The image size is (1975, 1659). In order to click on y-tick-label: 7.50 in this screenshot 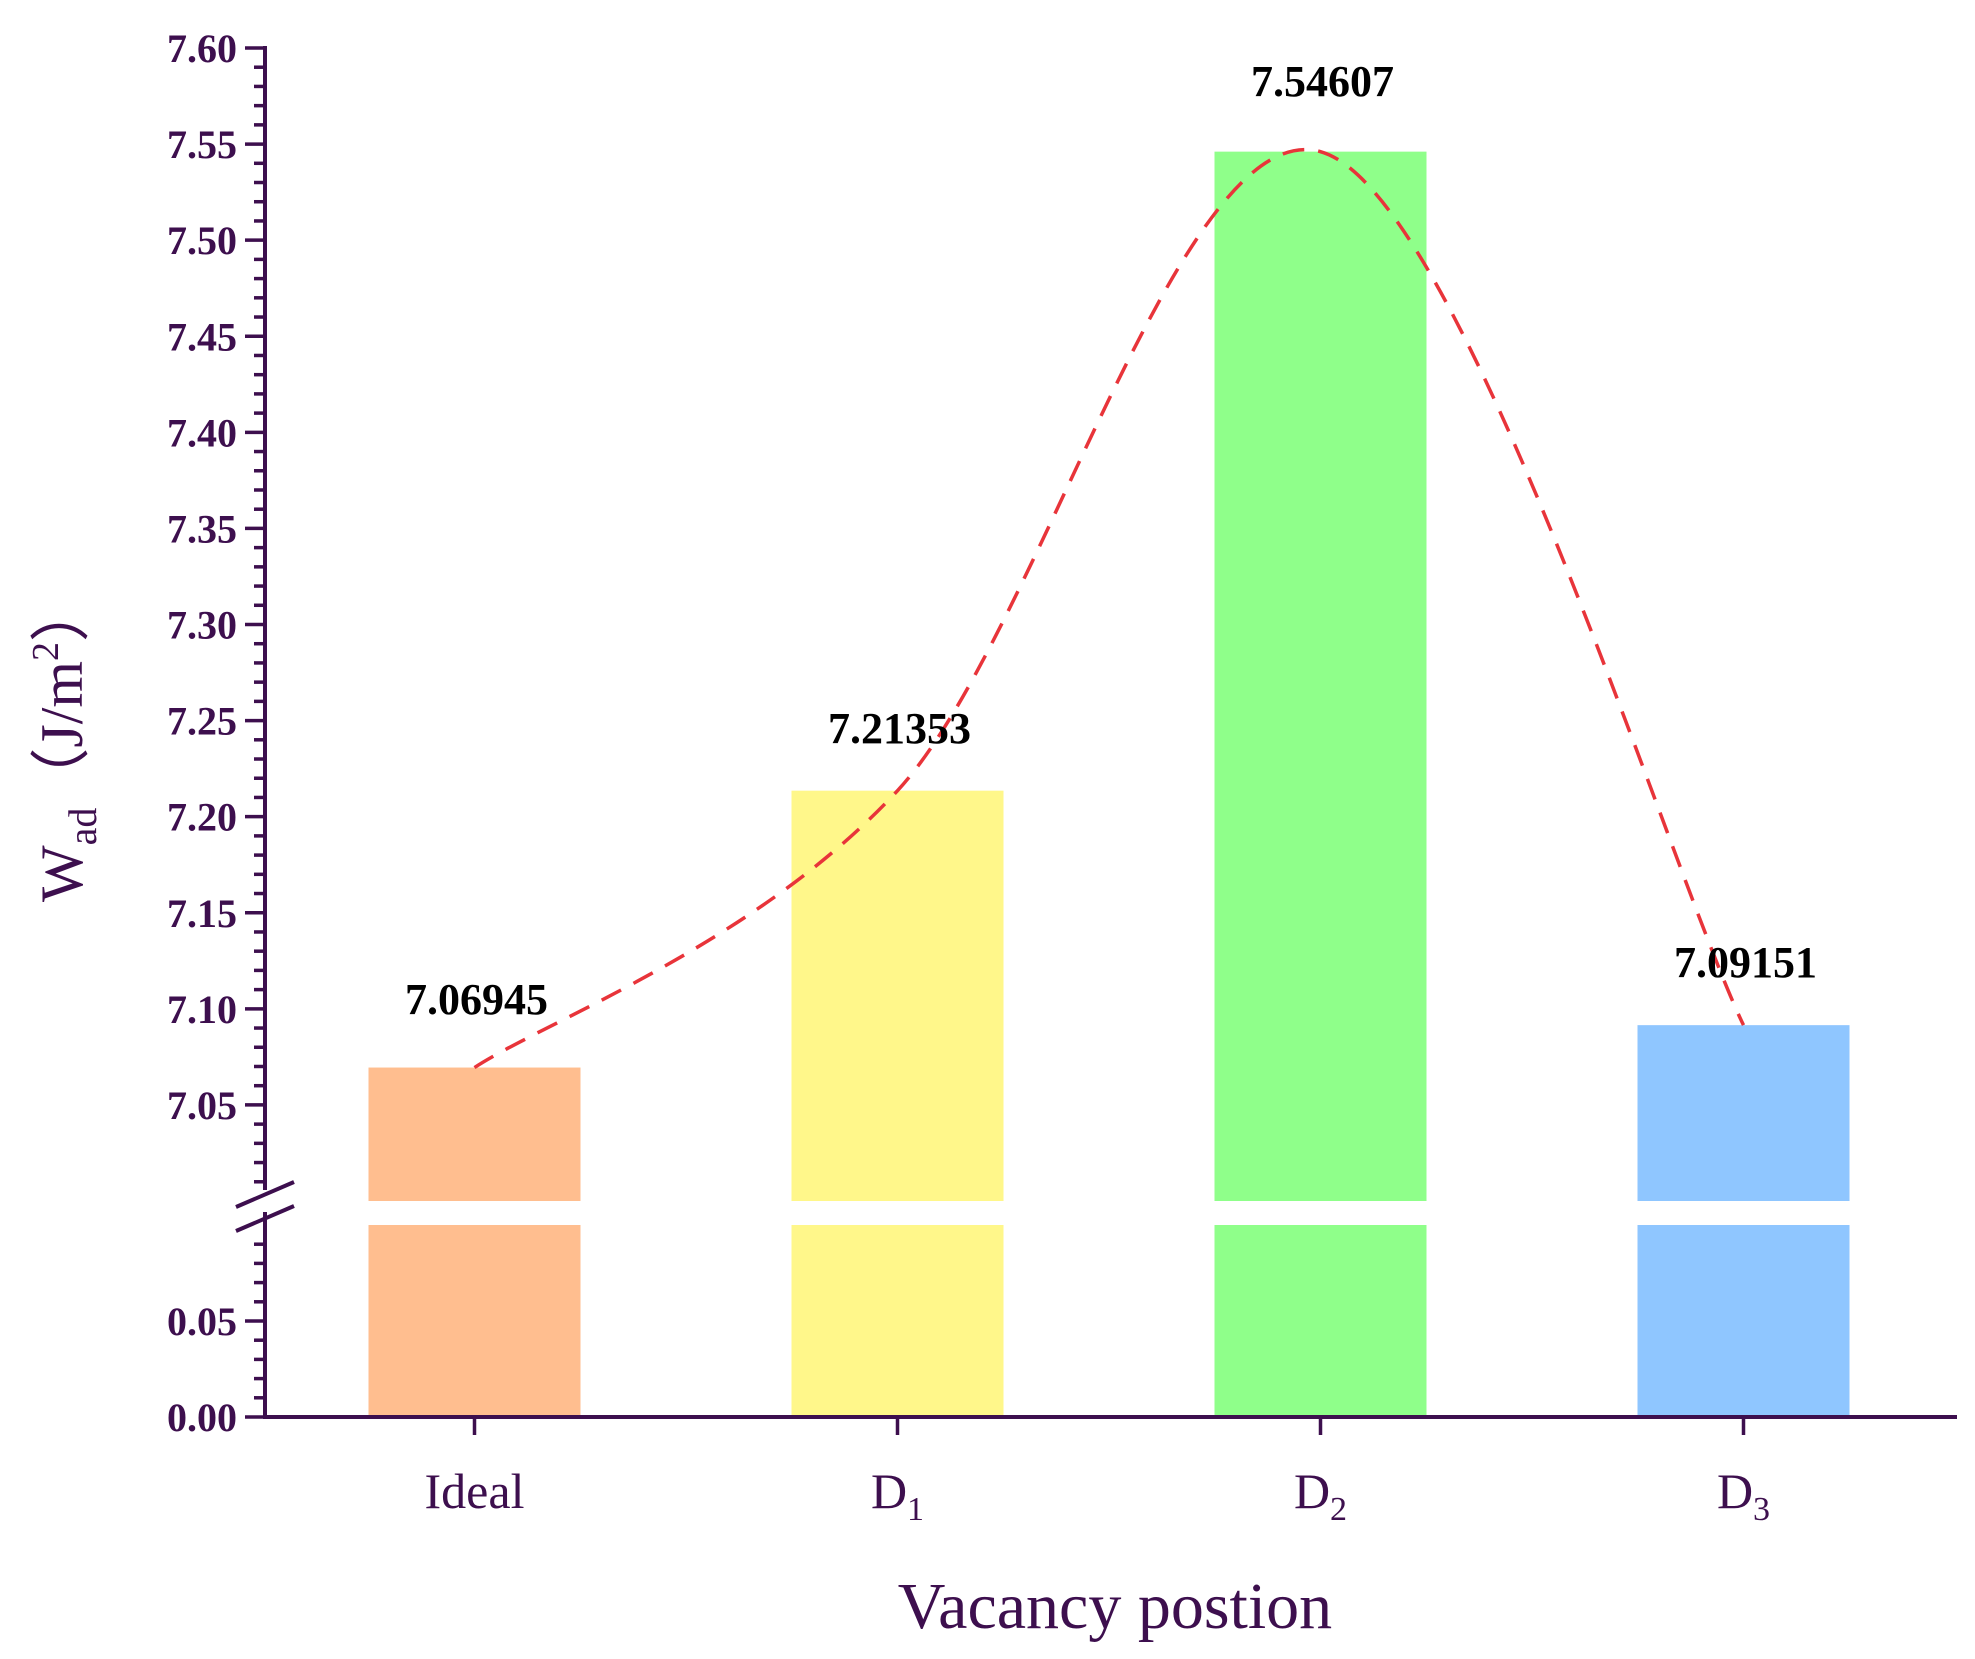, I will do `click(202, 240)`.